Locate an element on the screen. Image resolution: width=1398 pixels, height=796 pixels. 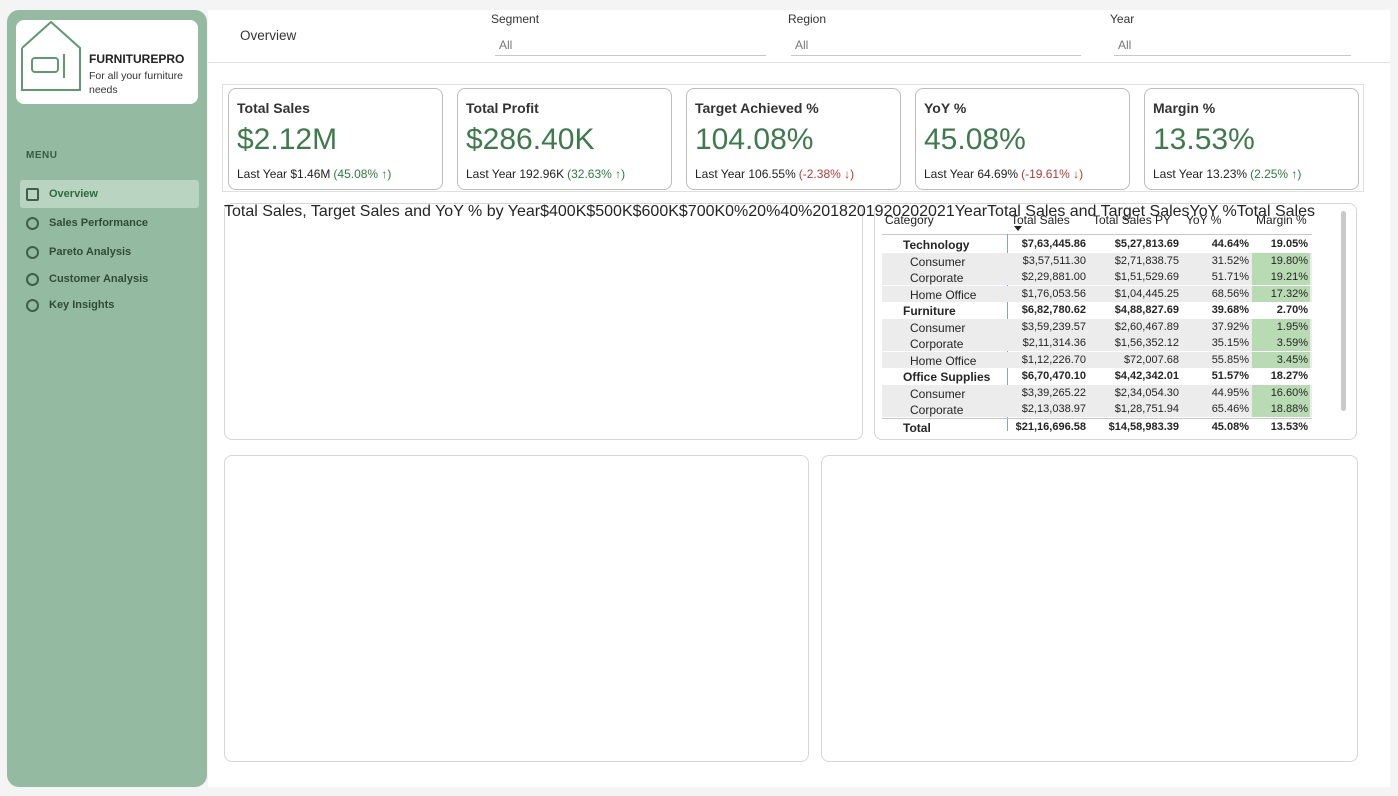
menu-label: Customer Analysis is located at coordinates (99, 279).